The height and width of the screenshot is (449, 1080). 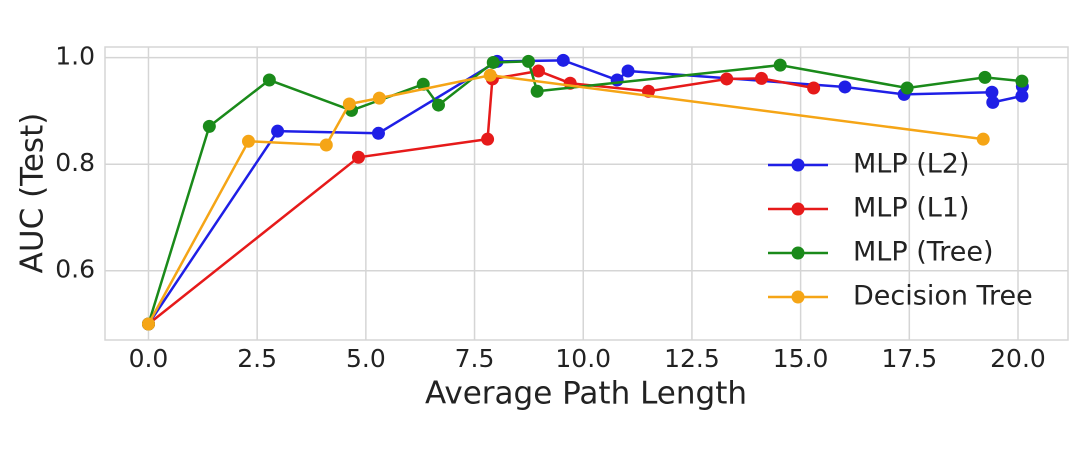 What do you see at coordinates (1018, 358) in the screenshot?
I see `x-tick-label: 20.0` at bounding box center [1018, 358].